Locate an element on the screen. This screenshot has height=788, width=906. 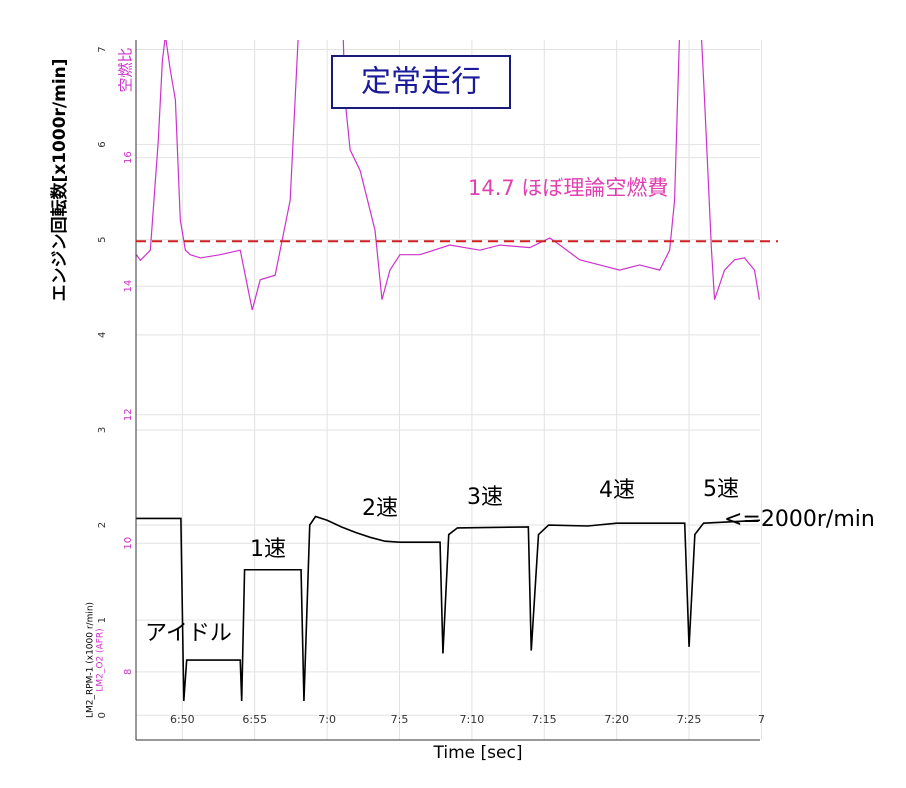
x-tick-label: 7:10 is located at coordinates (472, 719).